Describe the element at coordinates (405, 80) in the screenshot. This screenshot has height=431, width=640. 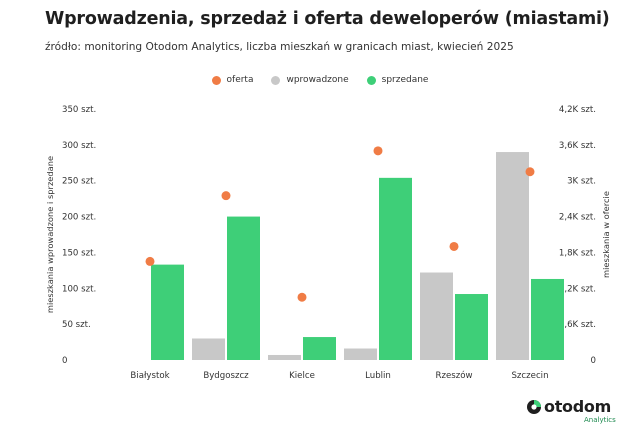
I see `legend-label-sprzedane: sprzedane` at that location.